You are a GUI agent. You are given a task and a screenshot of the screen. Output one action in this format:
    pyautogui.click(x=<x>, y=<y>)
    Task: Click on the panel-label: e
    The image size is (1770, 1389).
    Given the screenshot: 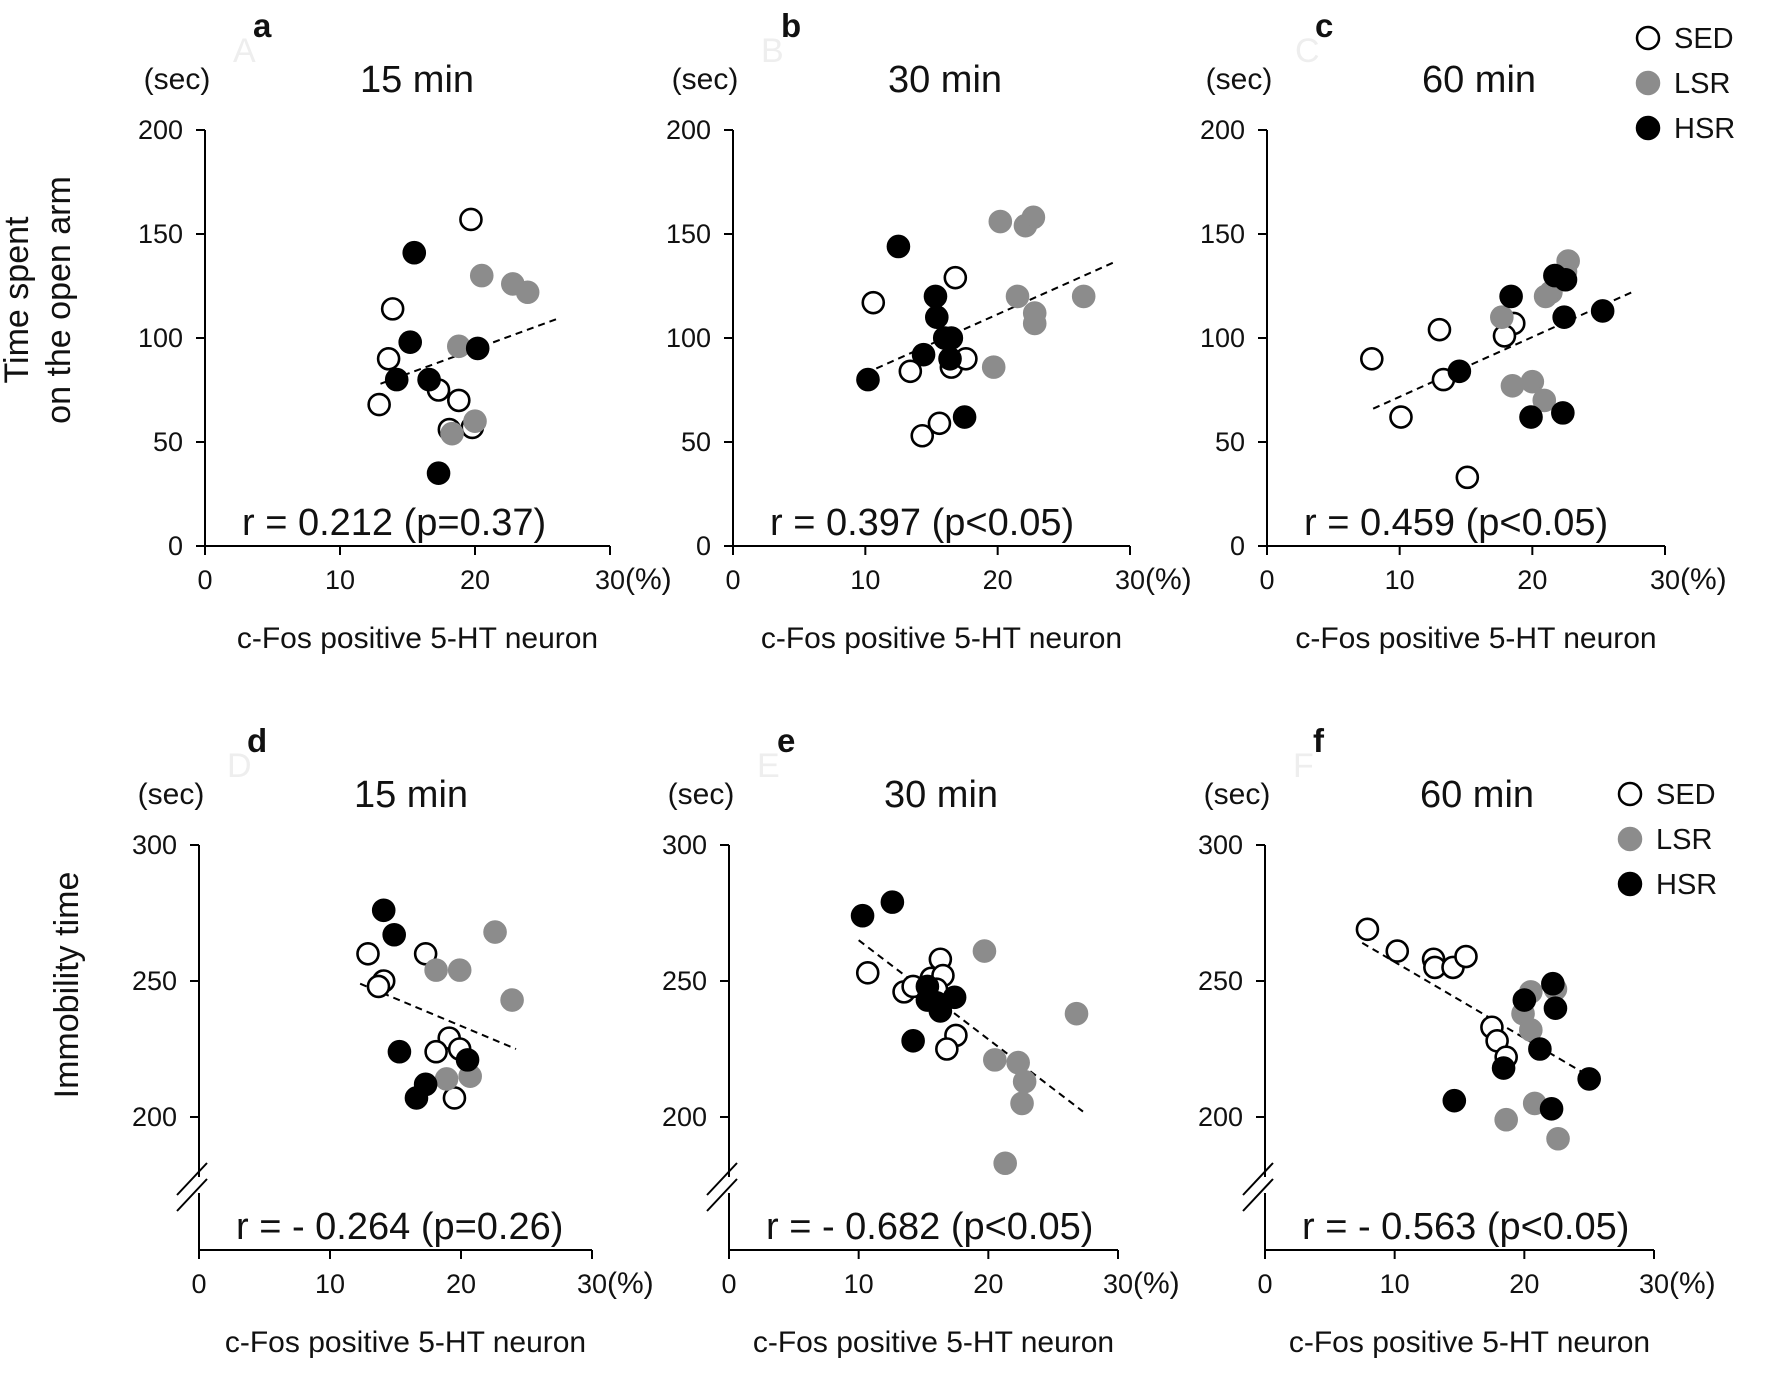 What is the action you would take?
    pyautogui.click(x=786, y=740)
    